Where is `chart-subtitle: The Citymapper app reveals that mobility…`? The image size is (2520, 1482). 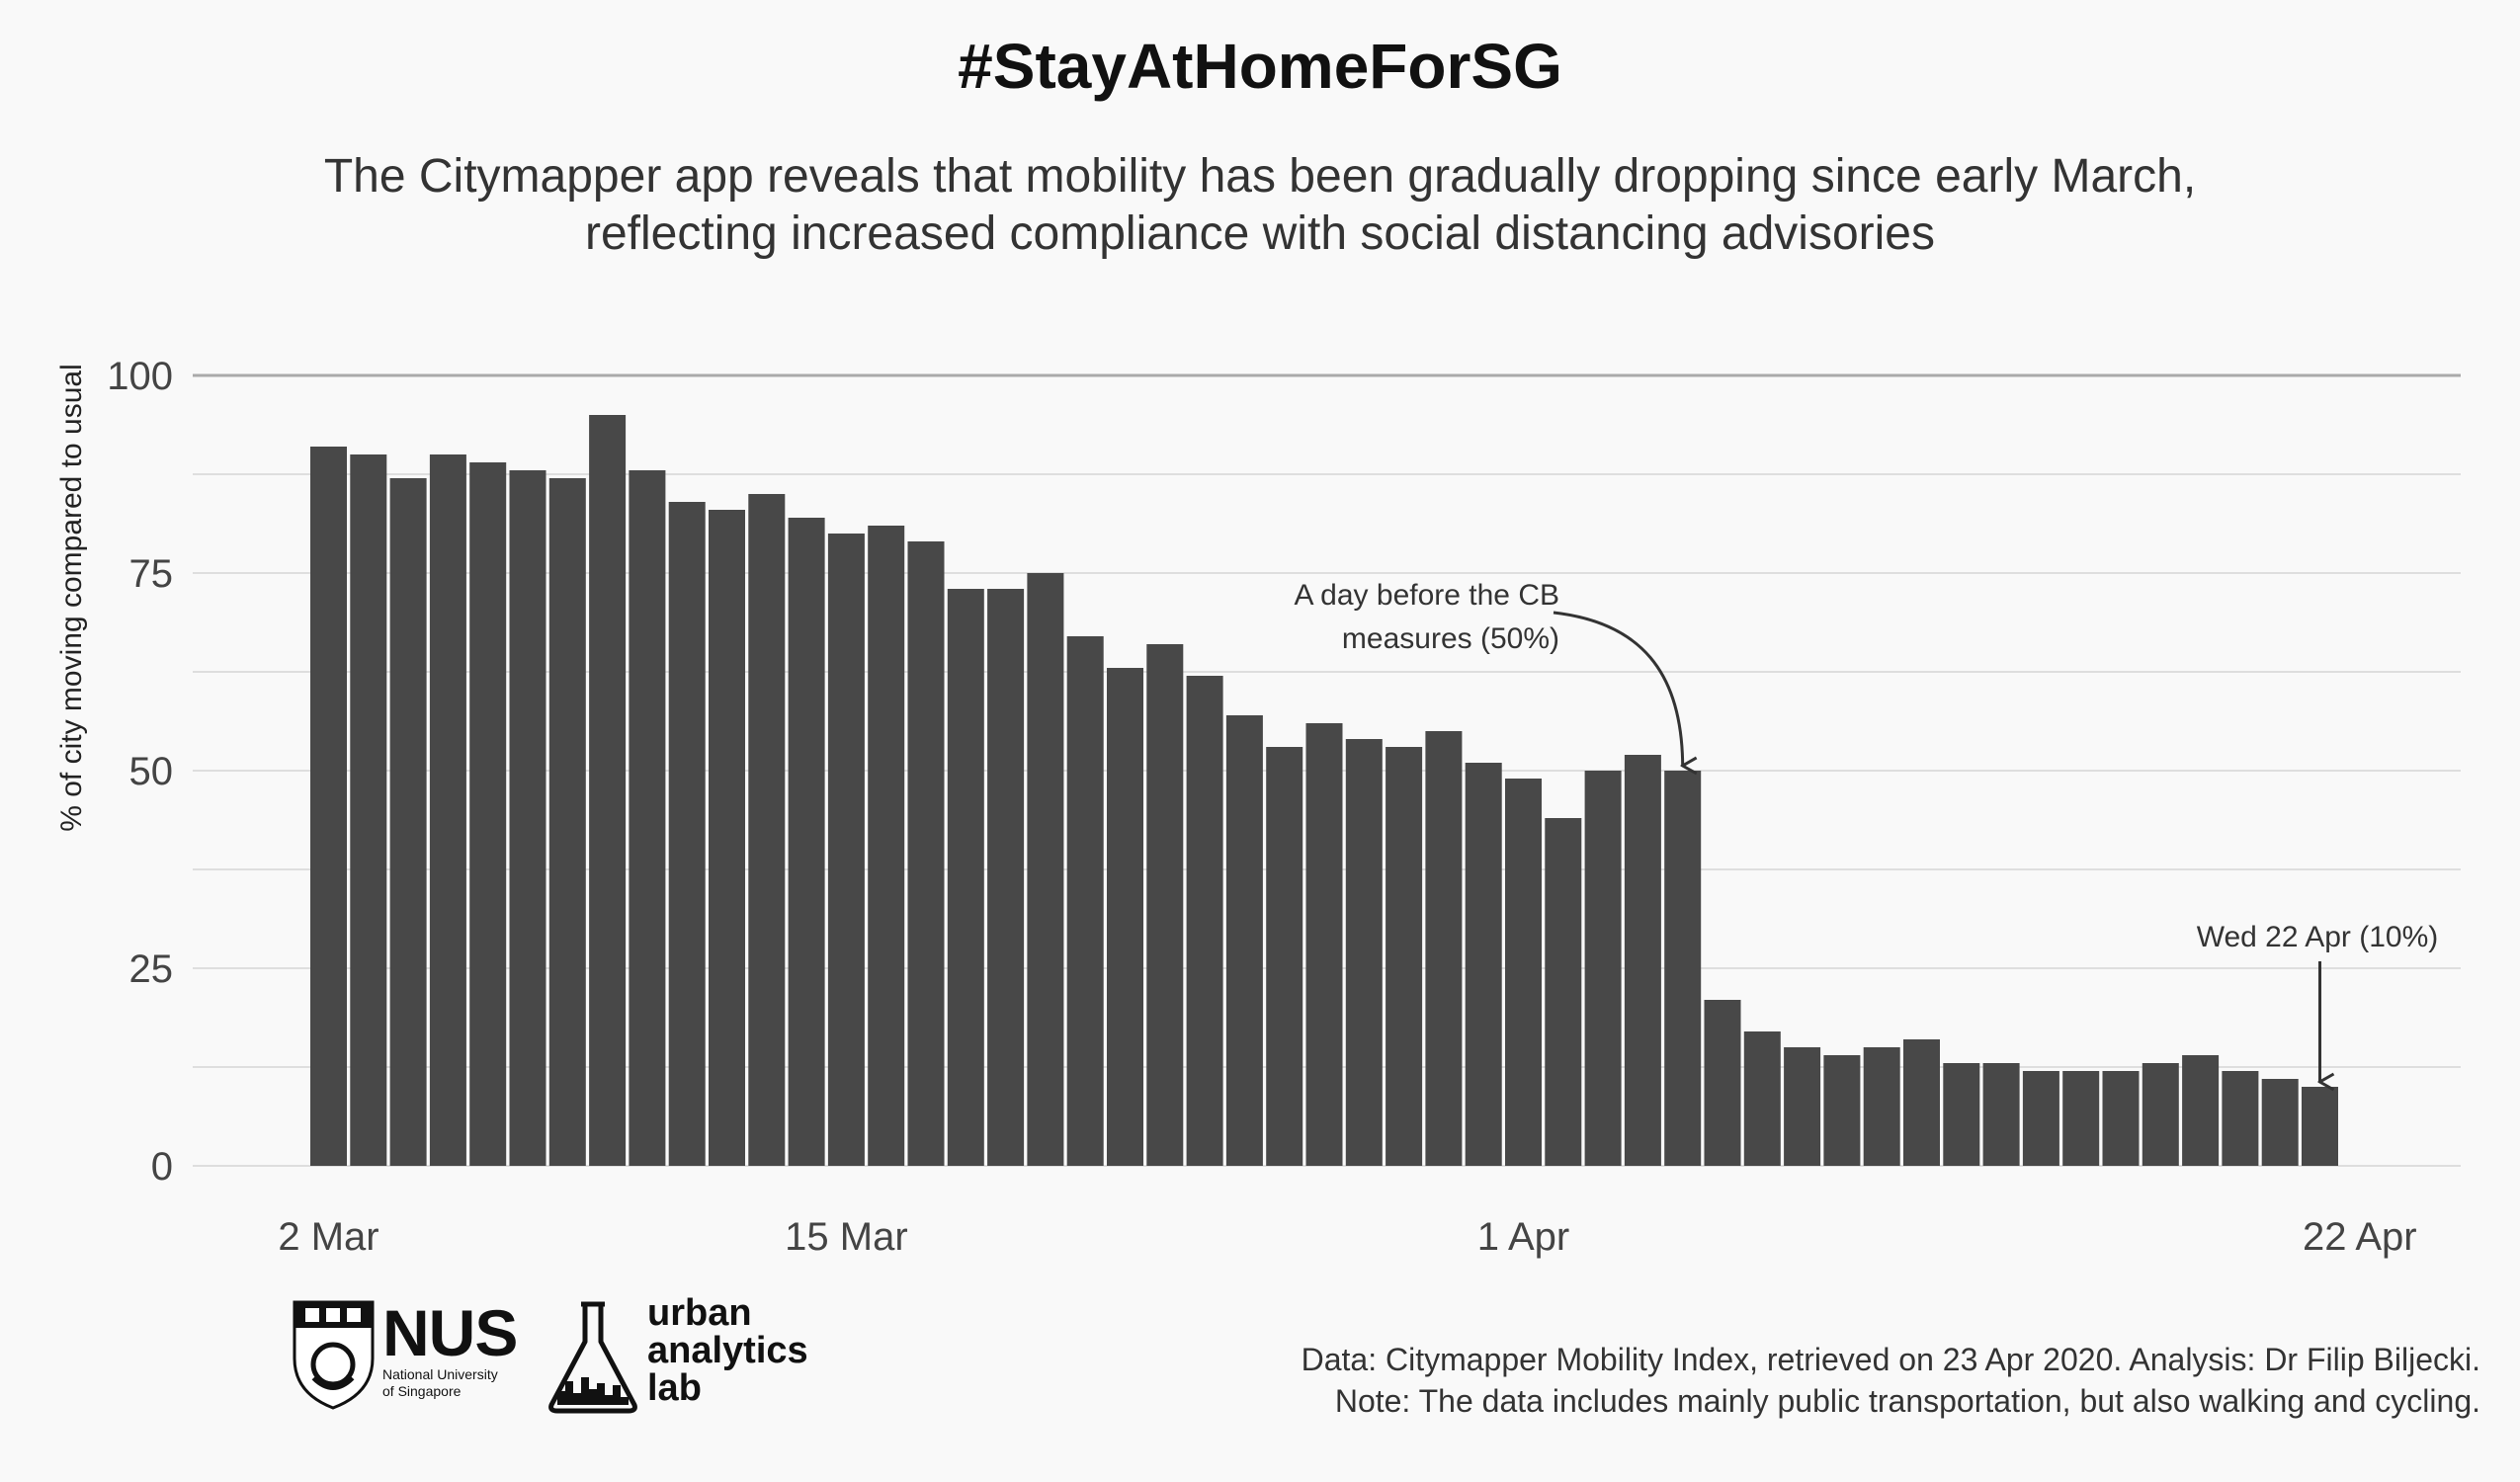 chart-subtitle: The Citymapper app reveals that mobility… is located at coordinates (1260, 205).